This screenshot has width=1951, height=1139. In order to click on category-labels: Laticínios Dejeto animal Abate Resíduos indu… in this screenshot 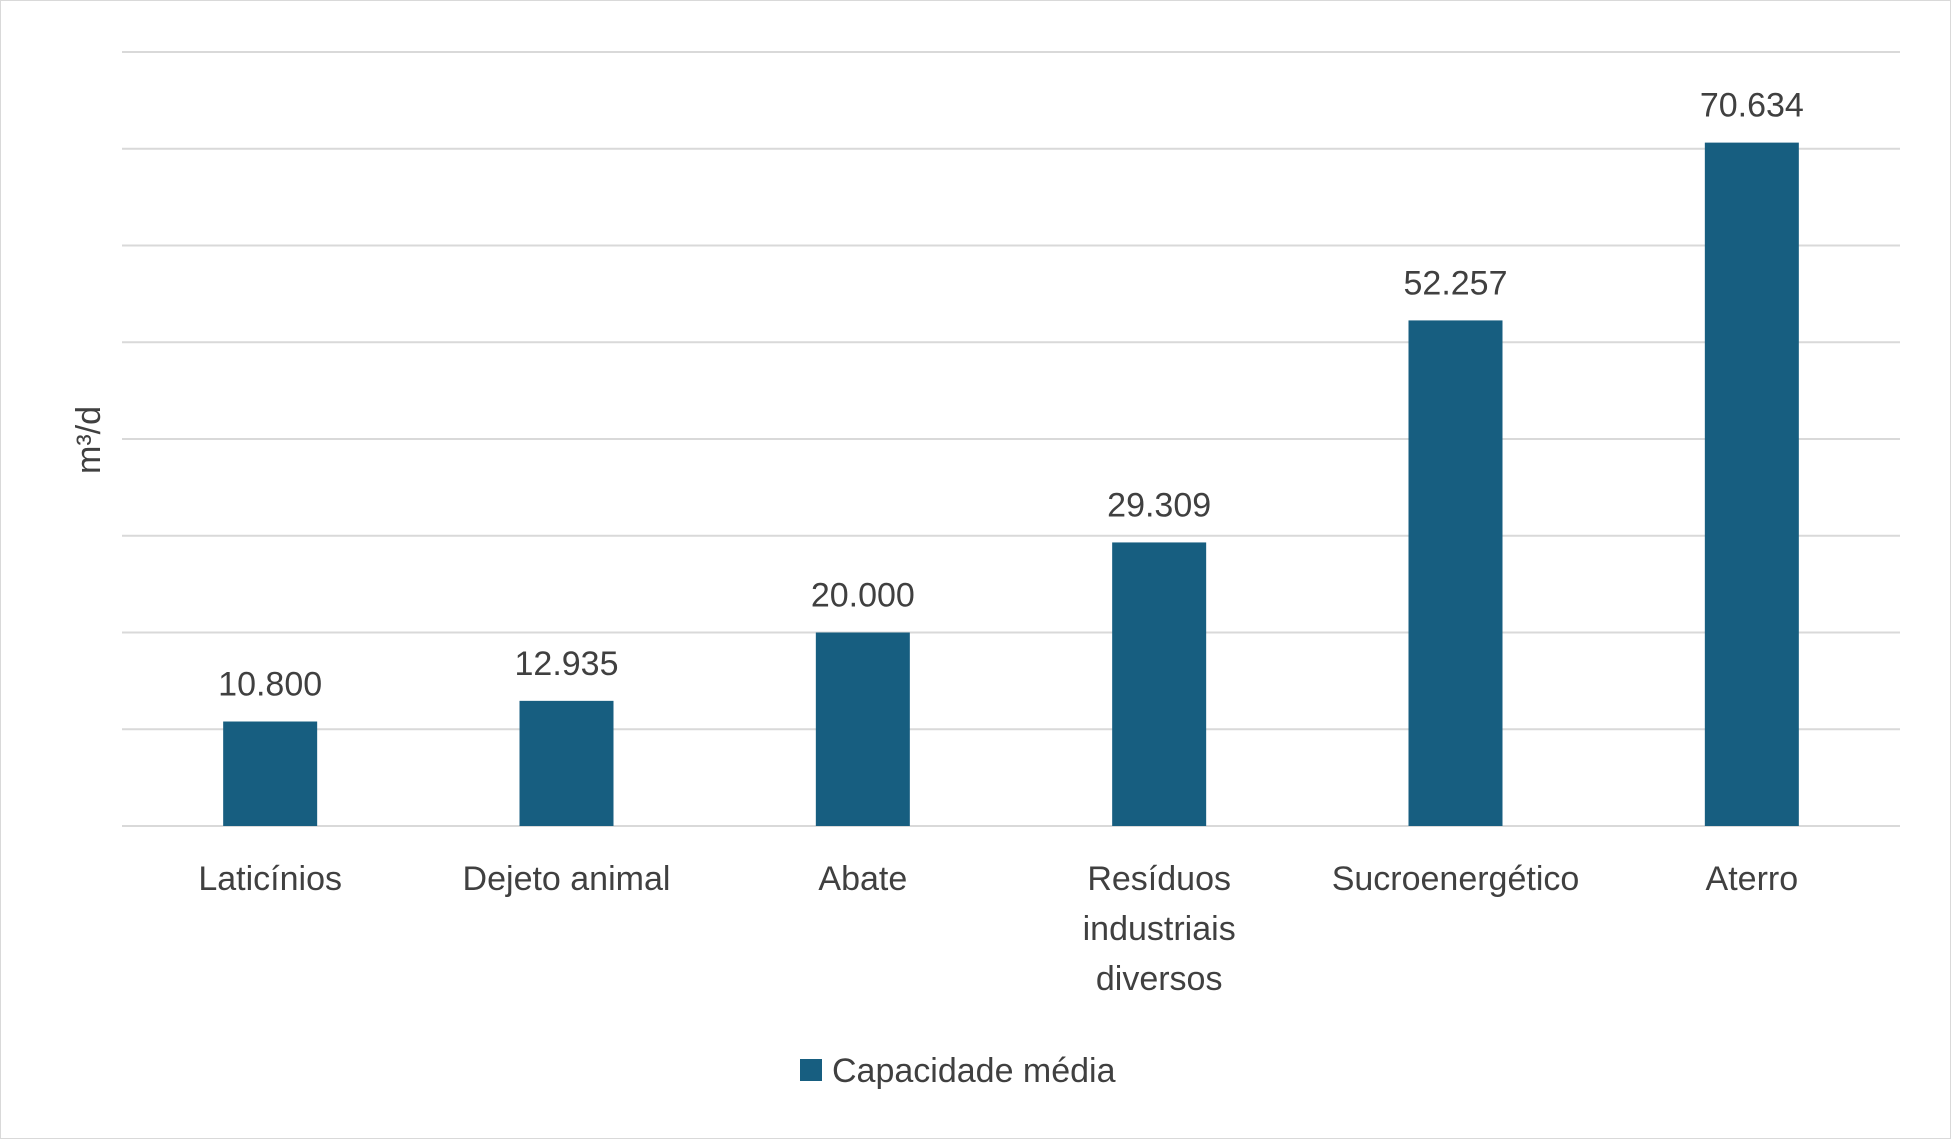, I will do `click(998, 929)`.